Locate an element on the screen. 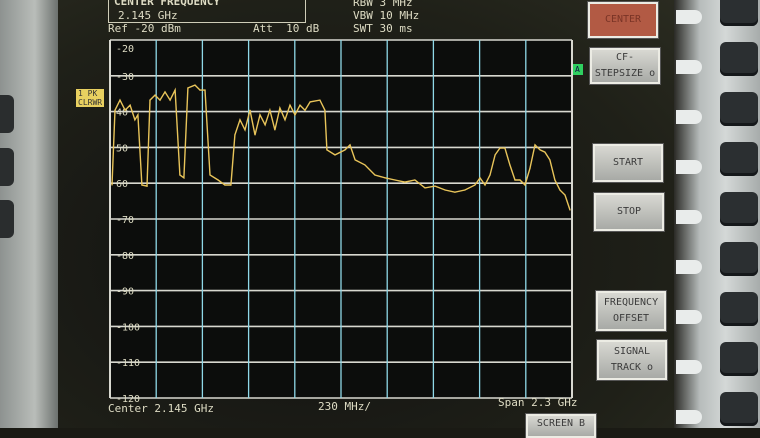  y-tick-label: -110 is located at coordinates (128, 363).